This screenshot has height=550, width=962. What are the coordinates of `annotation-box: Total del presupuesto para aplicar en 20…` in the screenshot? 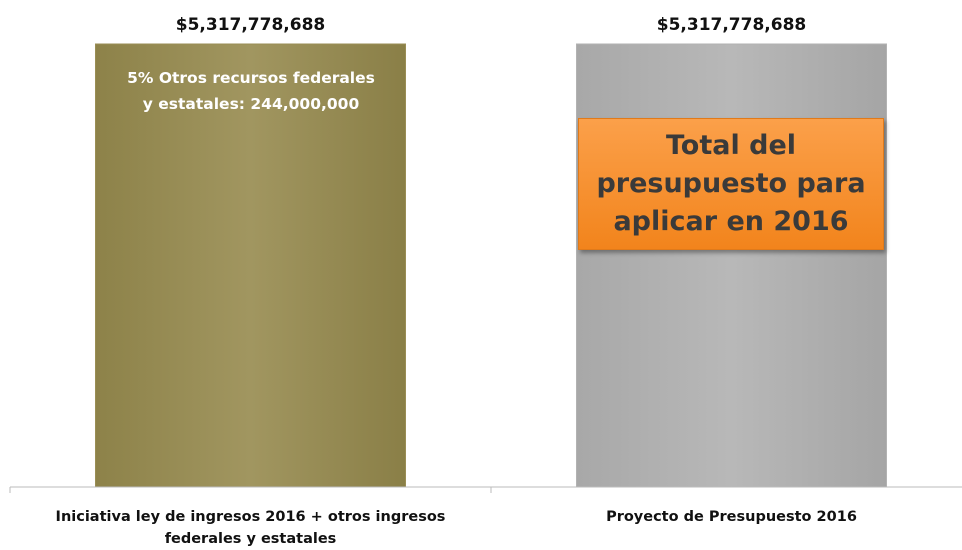 It's located at (731, 184).